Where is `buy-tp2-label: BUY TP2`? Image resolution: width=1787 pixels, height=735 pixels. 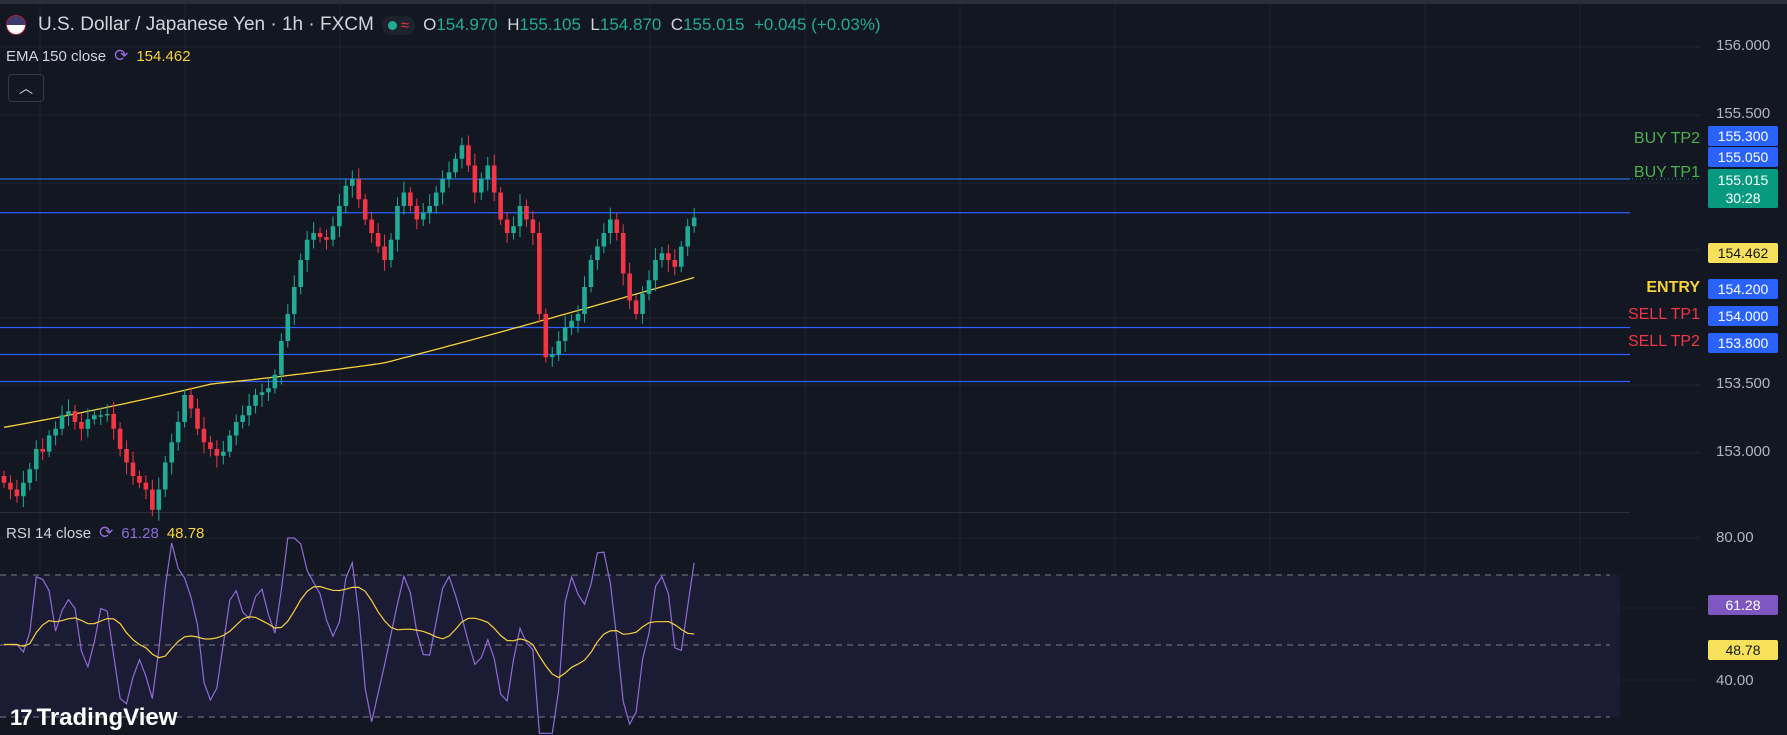
buy-tp2-label: BUY TP2 is located at coordinates (1666, 138).